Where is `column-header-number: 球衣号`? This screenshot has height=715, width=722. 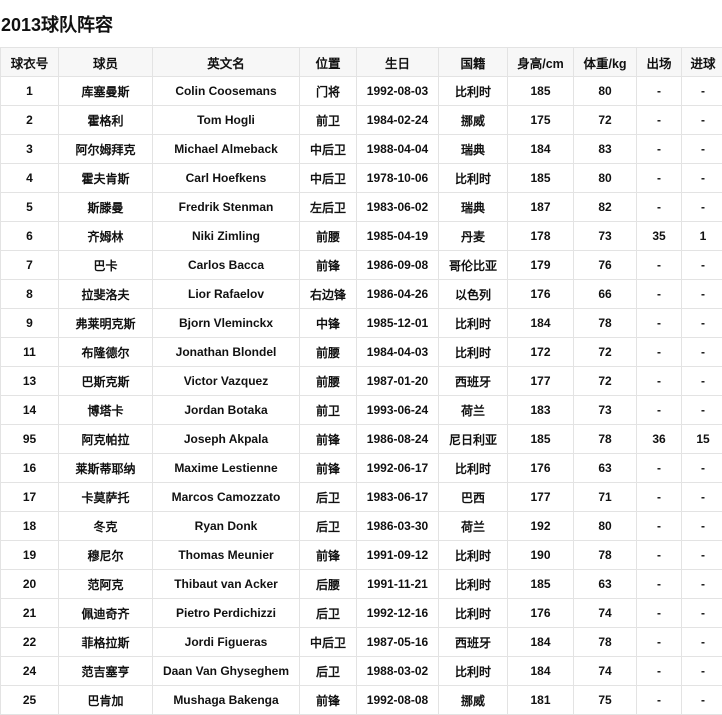 column-header-number: 球衣号 is located at coordinates (30, 62).